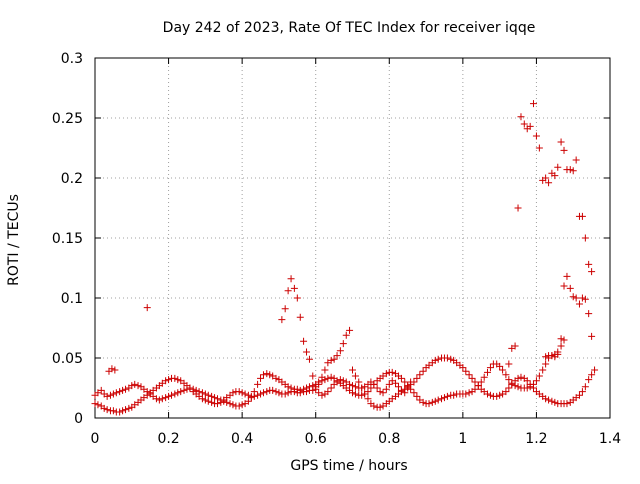  I want to click on x-tick-label: 0.4, so click(242, 439).